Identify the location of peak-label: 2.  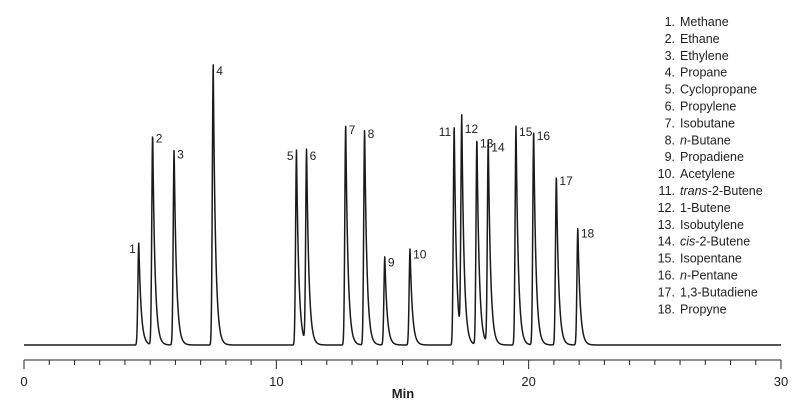
(159, 139).